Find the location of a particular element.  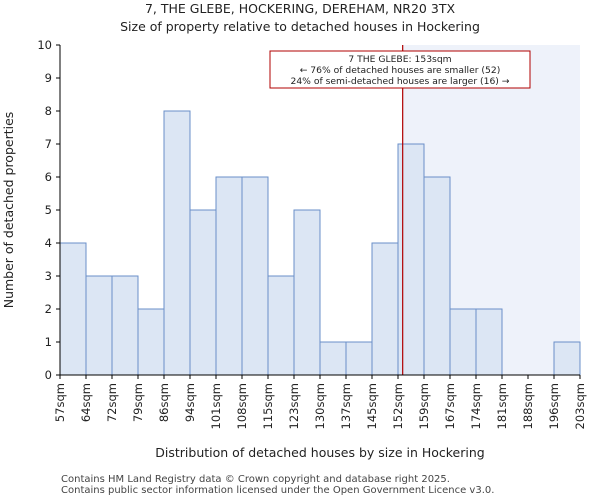

bar-123sqm is located at coordinates (307, 292).